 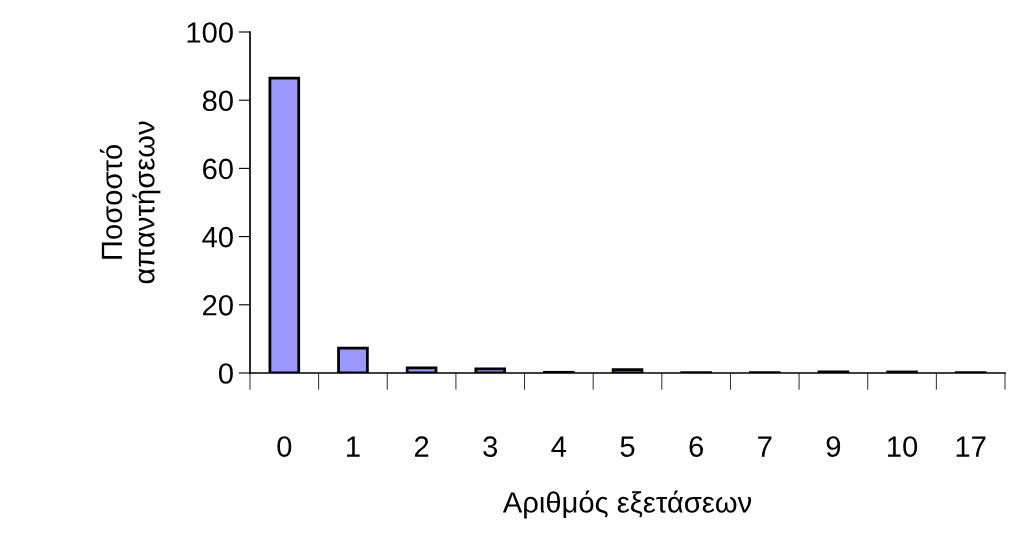 I want to click on x-tick-label: 10, so click(x=903, y=446).